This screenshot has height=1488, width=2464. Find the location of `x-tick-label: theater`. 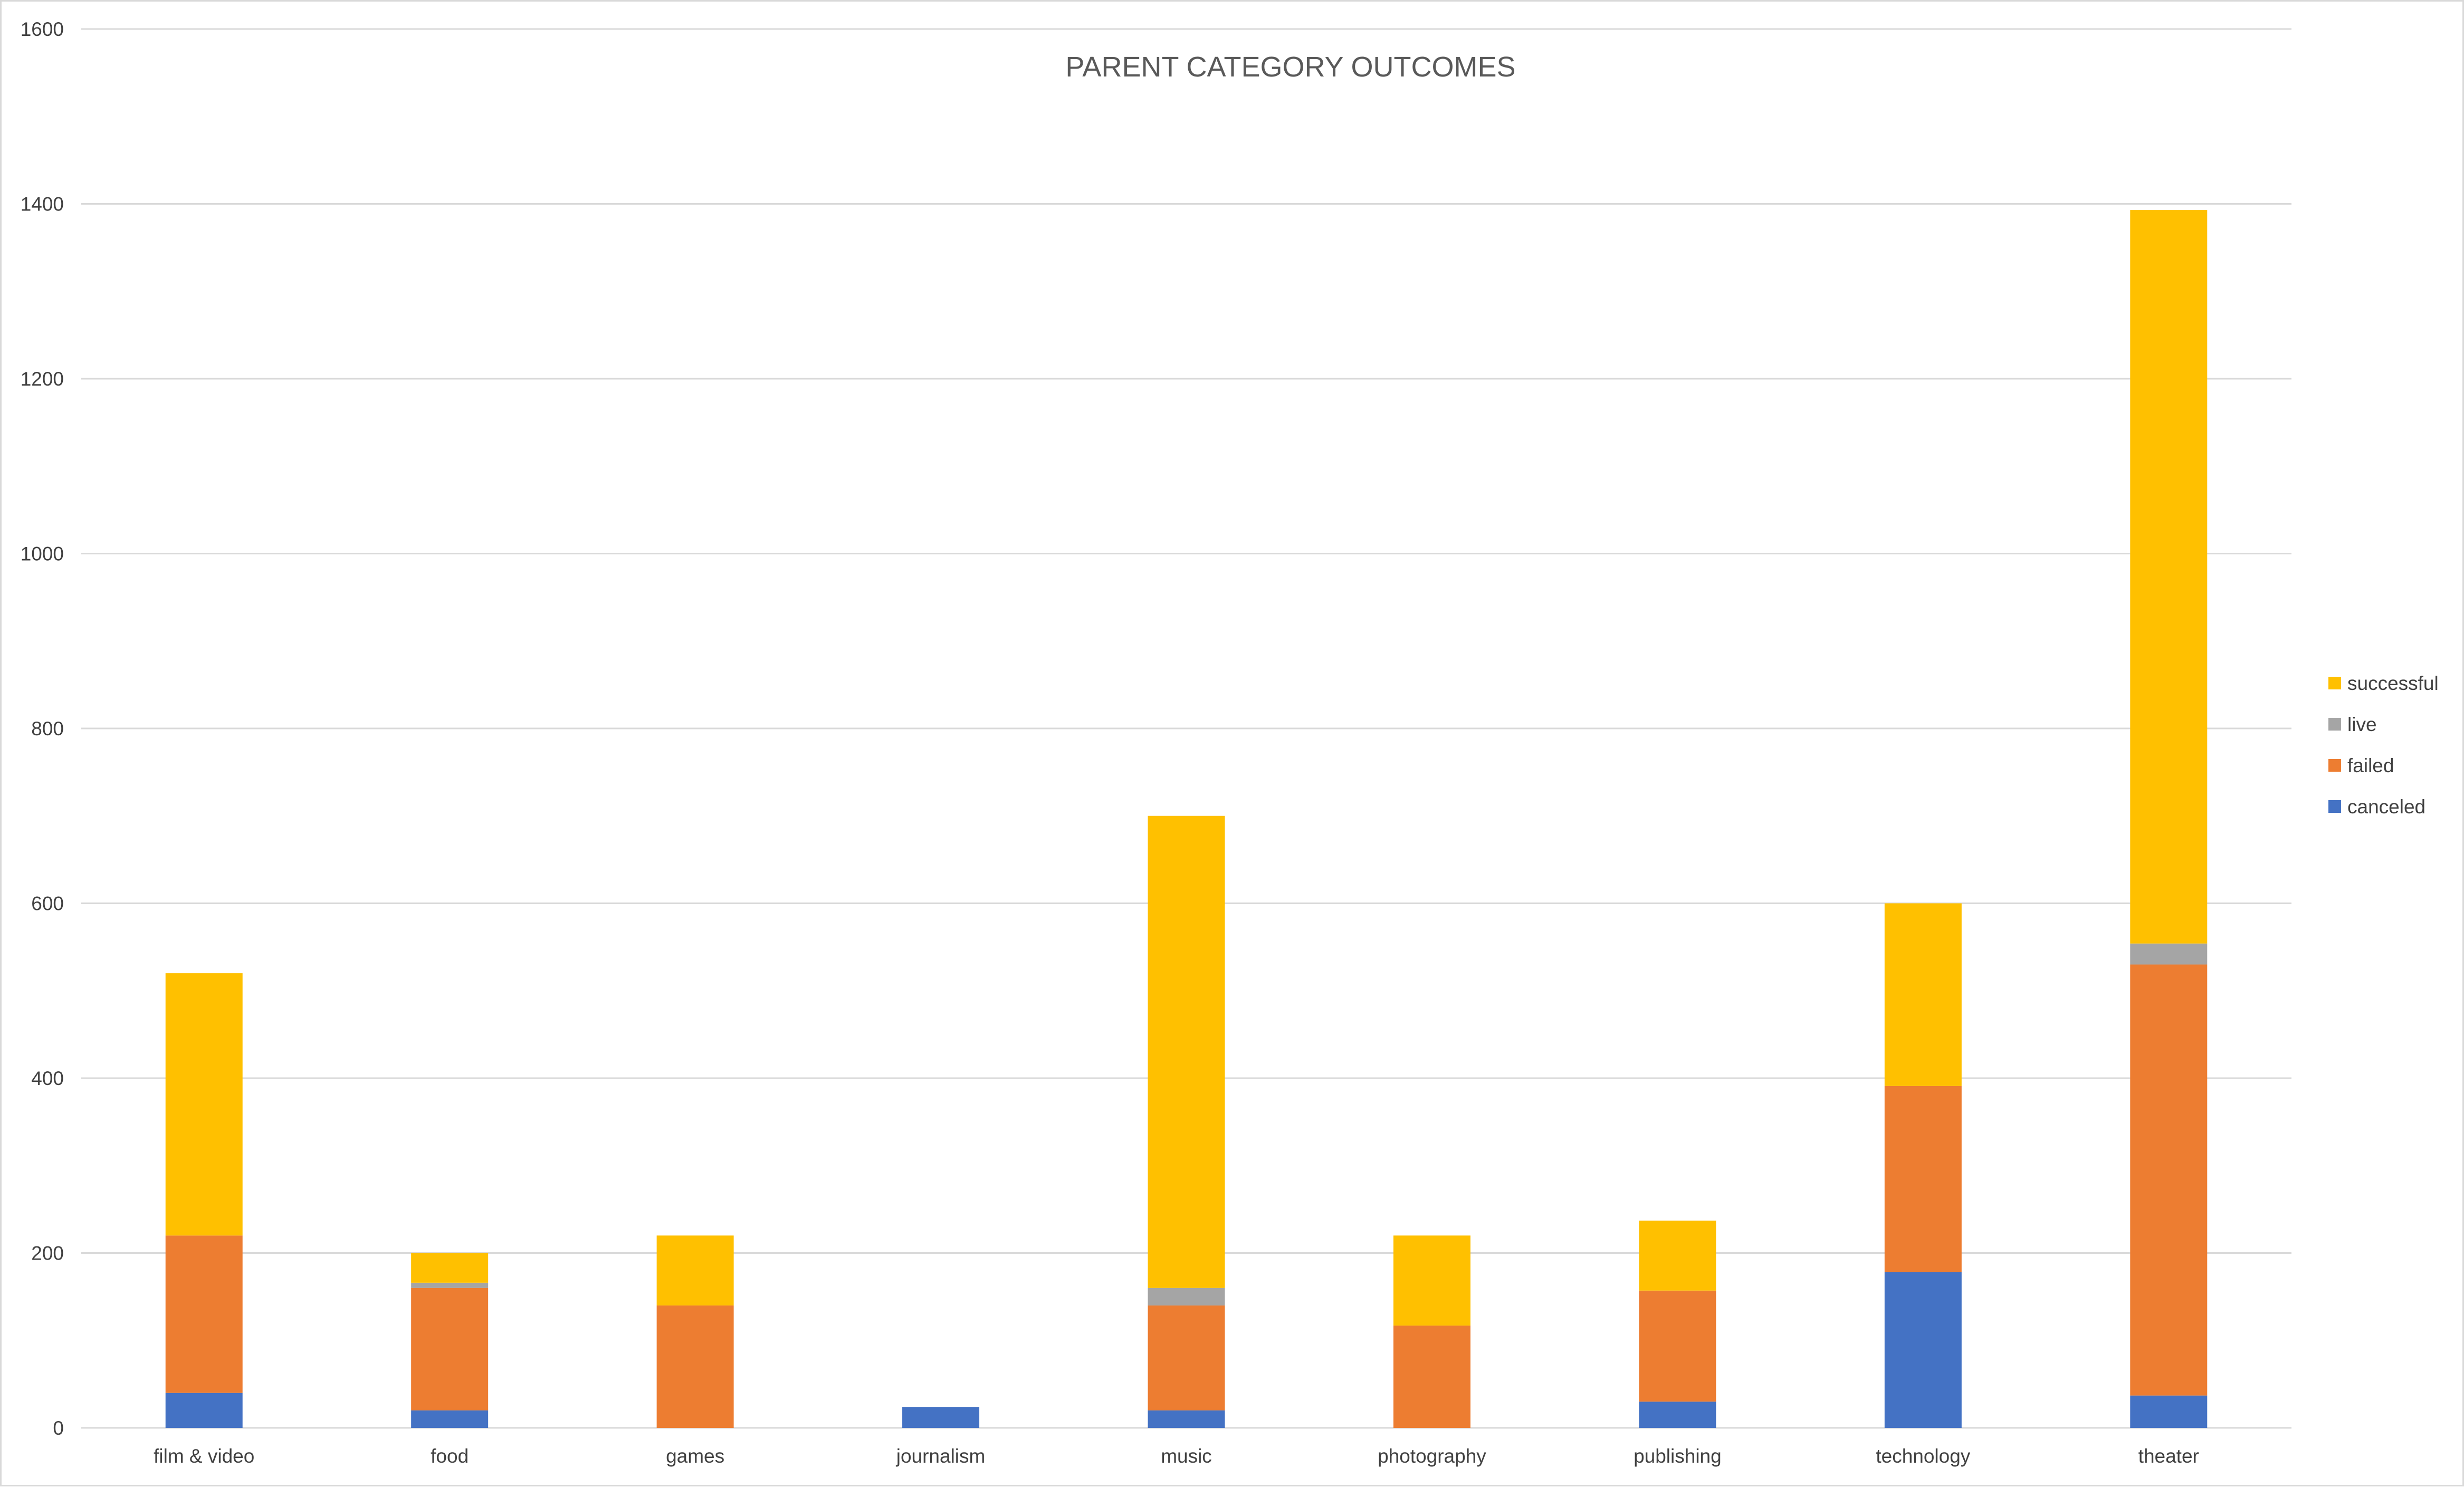

x-tick-label: theater is located at coordinates (2168, 1456).